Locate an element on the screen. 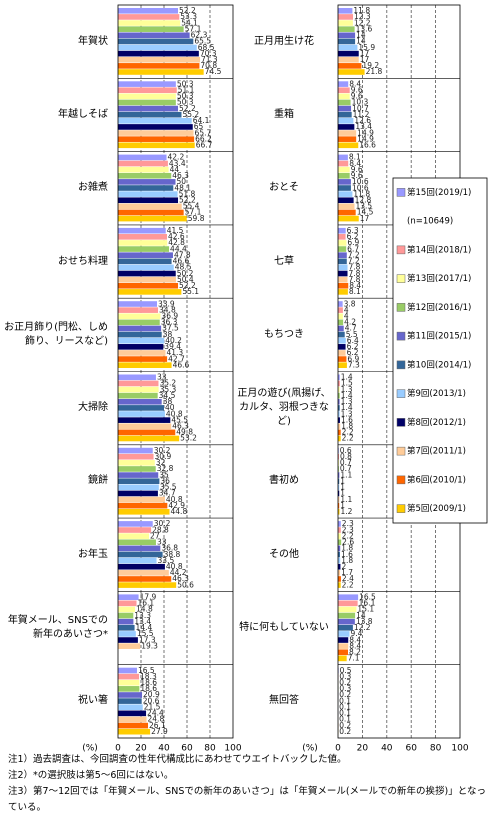 The width and height of the screenshot is (492, 819). value-label: 0.5 is located at coordinates (346, 670).